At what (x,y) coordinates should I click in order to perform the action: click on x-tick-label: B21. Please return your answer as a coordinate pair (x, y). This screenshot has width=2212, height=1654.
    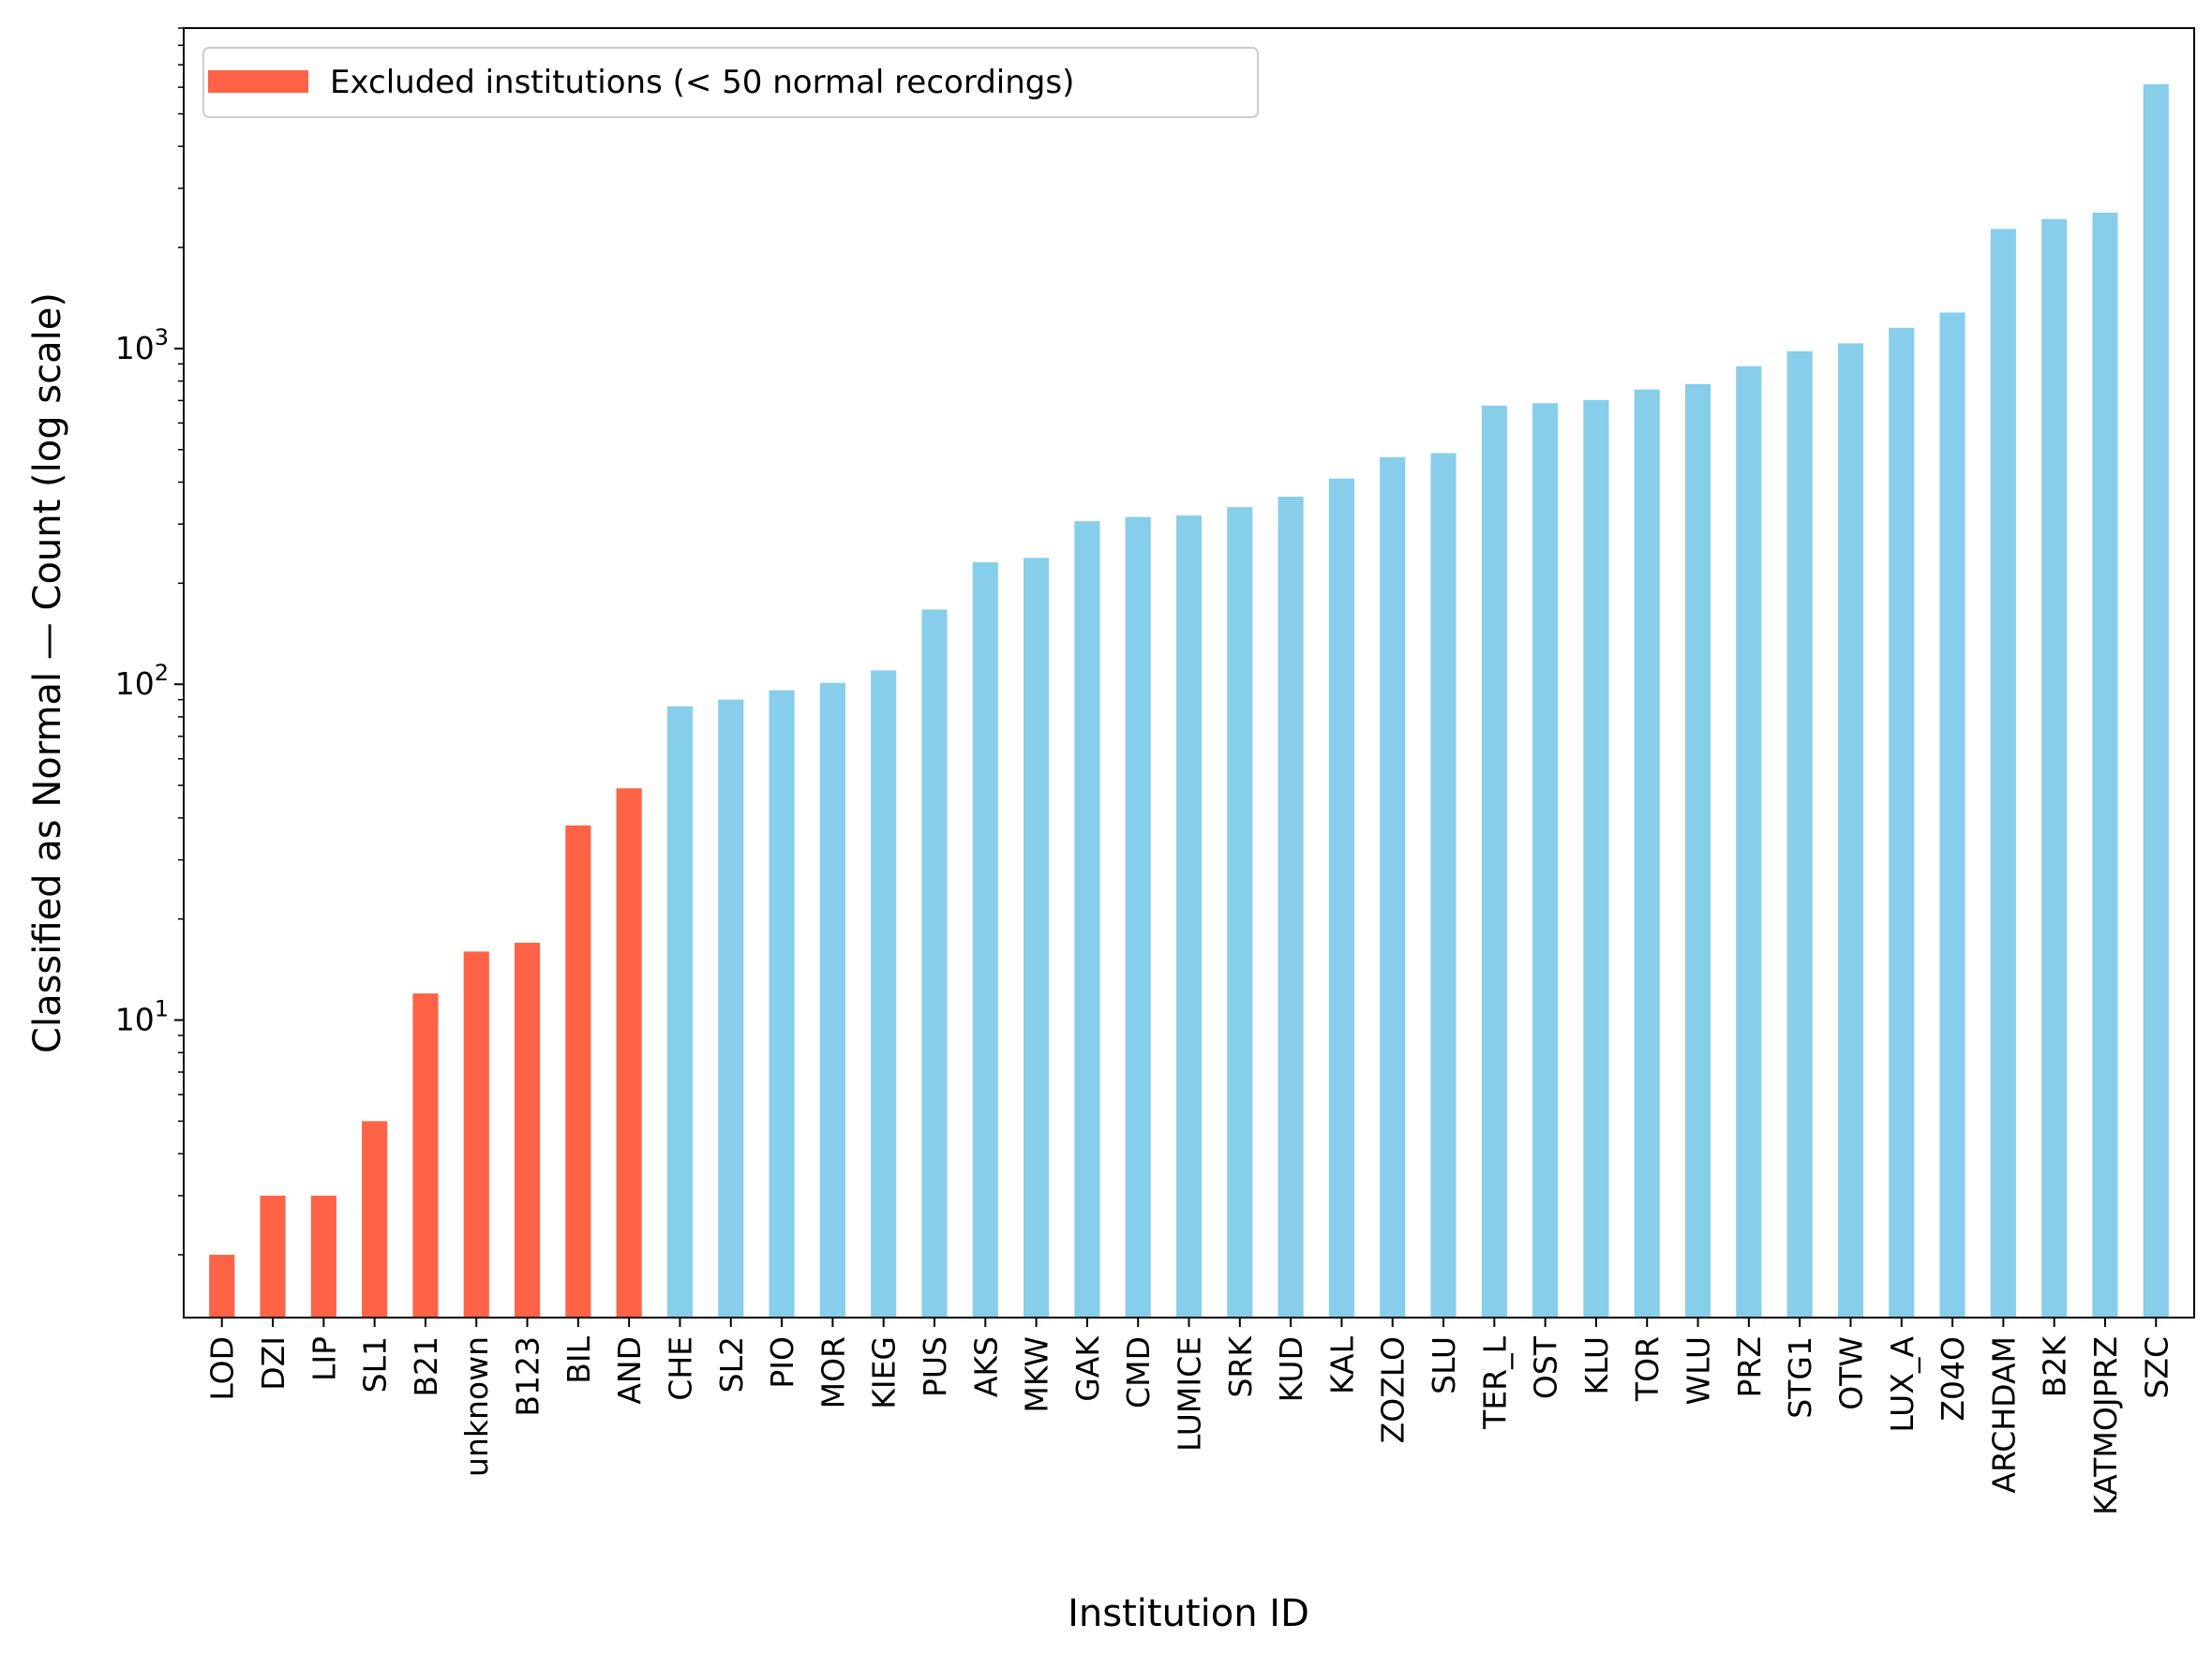
    Looking at the image, I should click on (426, 1367).